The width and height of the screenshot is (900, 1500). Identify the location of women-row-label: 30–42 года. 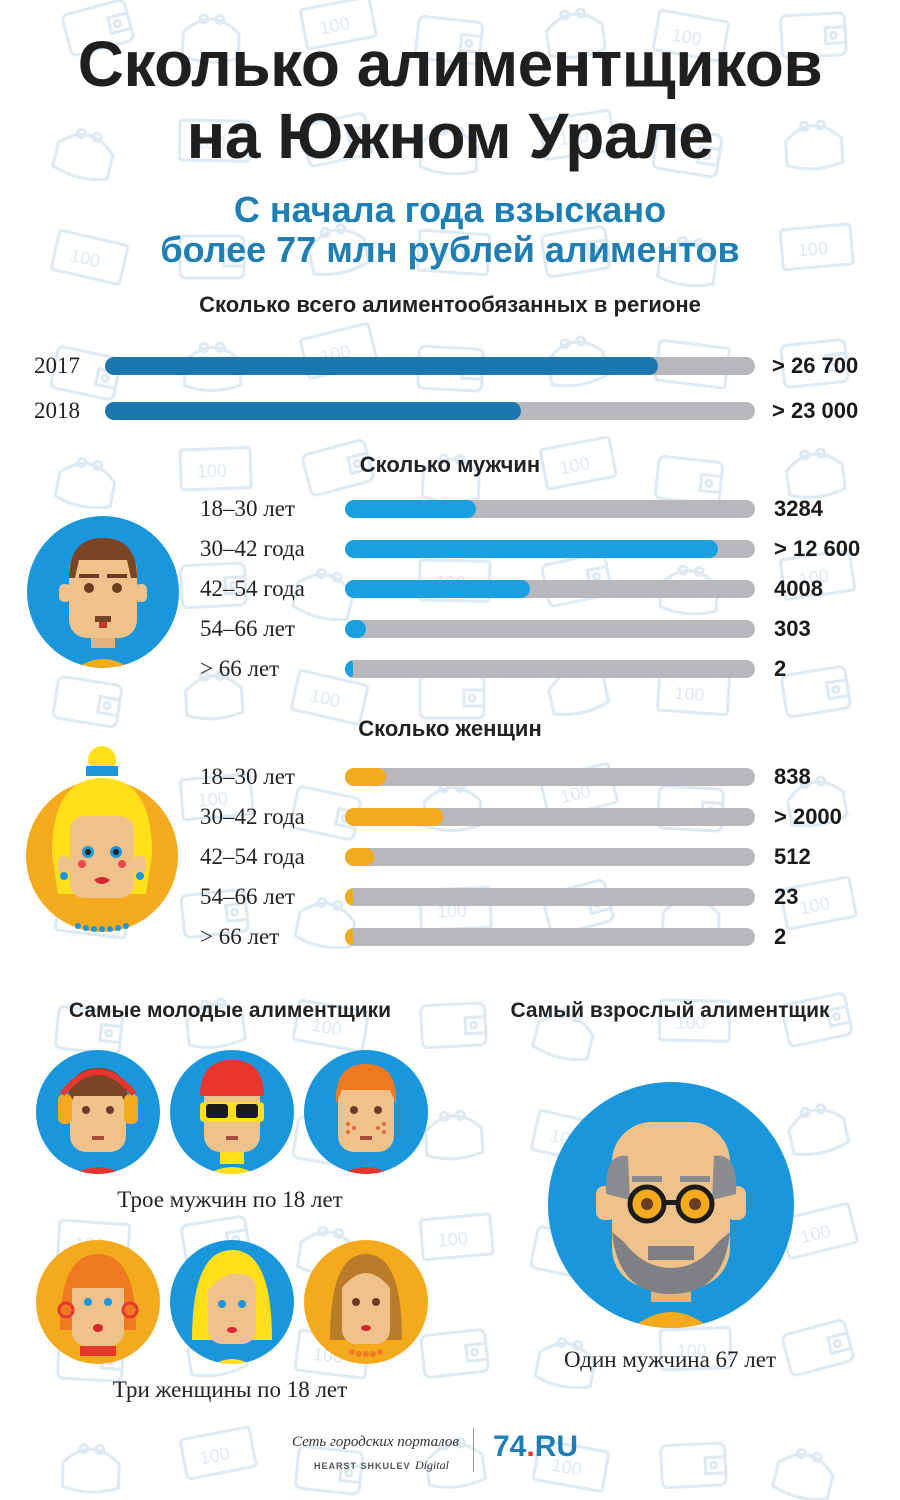
(252, 816).